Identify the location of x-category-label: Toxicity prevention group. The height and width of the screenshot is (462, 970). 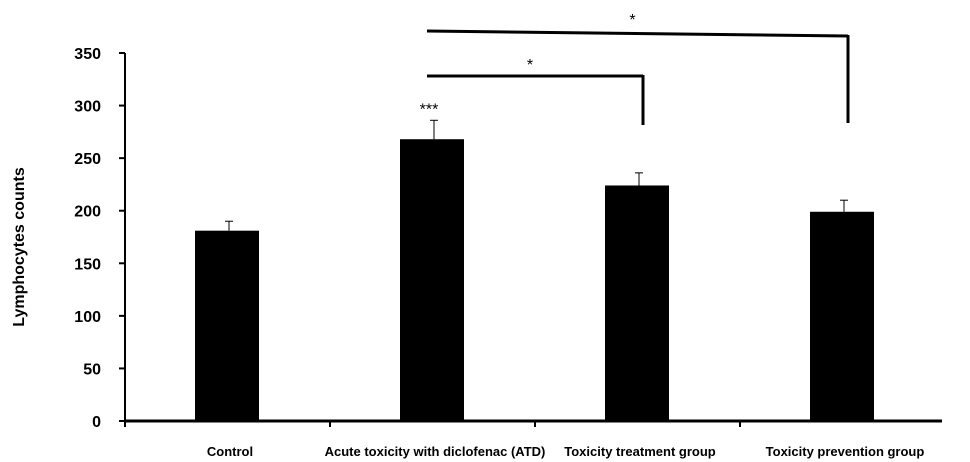
(845, 451).